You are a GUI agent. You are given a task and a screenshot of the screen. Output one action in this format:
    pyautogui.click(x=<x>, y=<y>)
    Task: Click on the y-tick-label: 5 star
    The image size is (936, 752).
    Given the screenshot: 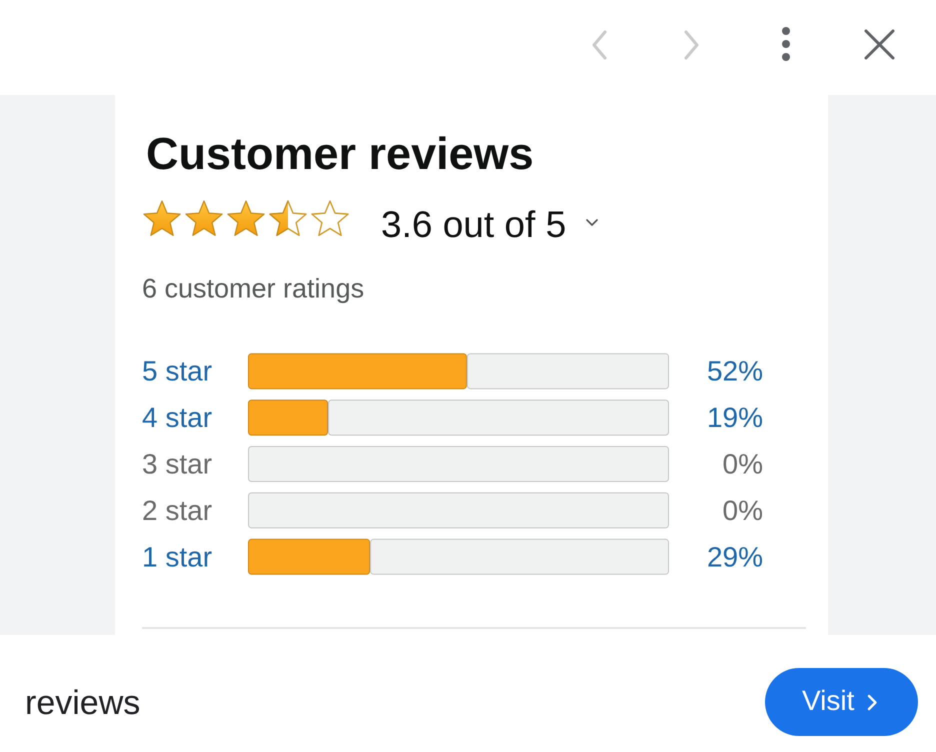 What is the action you would take?
    pyautogui.click(x=177, y=371)
    